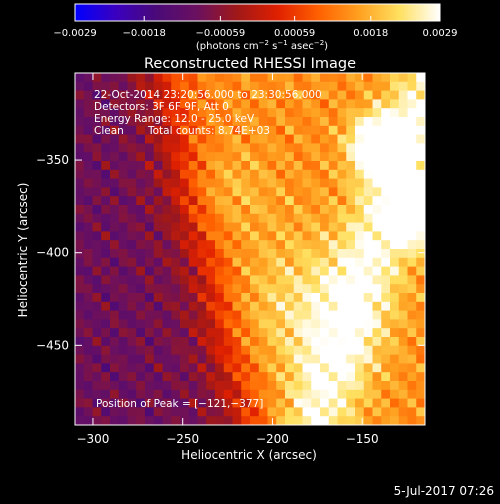  I want to click on info-total-counts: Total counts: 8.74E+03, so click(208, 131).